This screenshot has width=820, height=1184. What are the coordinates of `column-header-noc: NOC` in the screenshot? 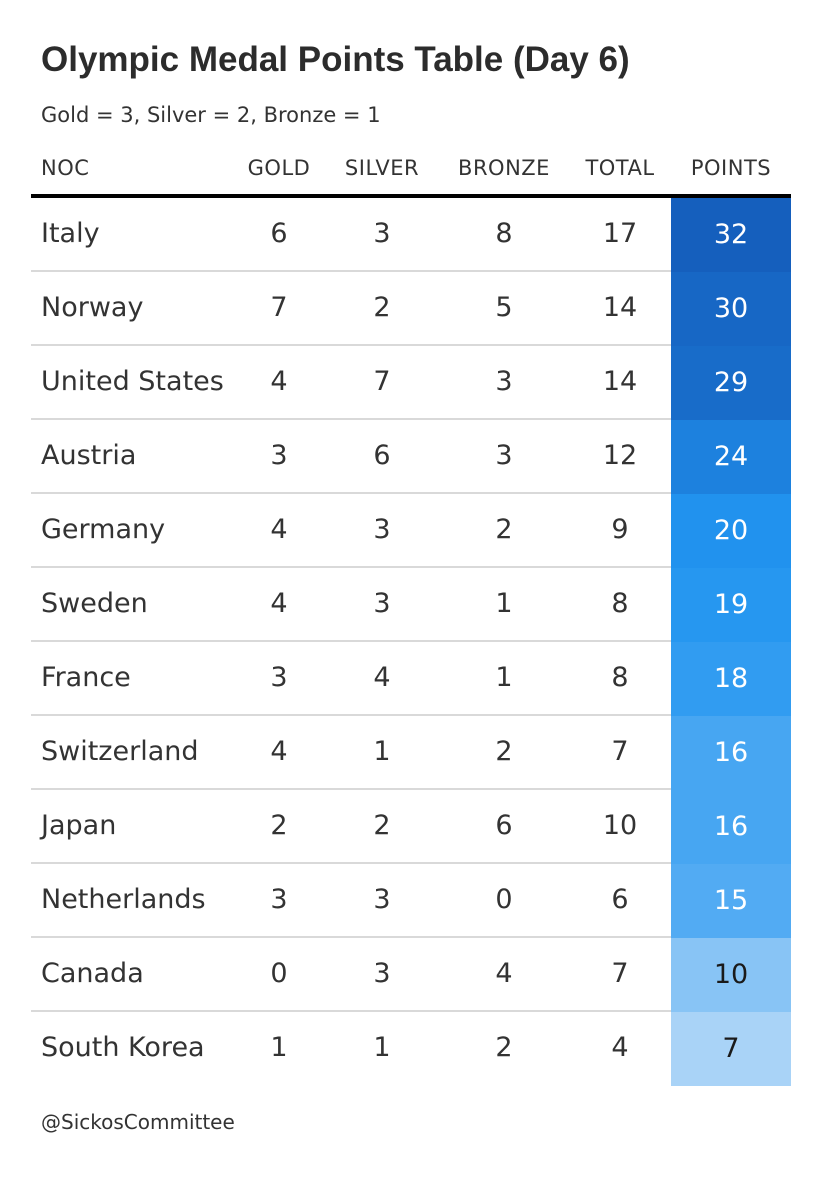 It's located at (65, 168).